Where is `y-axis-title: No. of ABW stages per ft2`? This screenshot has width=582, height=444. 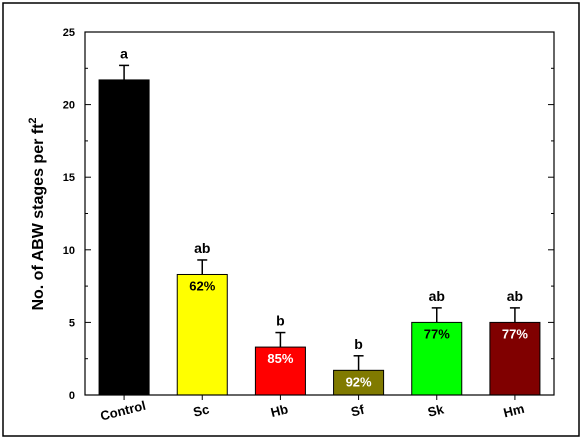
y-axis-title: No. of ABW stages per ft2 is located at coordinates (37, 213).